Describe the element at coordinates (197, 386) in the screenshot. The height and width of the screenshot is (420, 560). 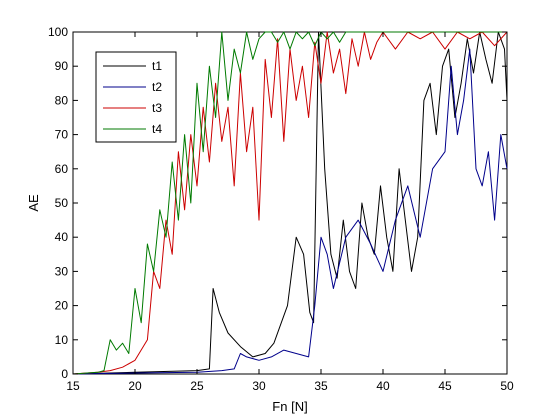
I see `x-tick-label: 25` at that location.